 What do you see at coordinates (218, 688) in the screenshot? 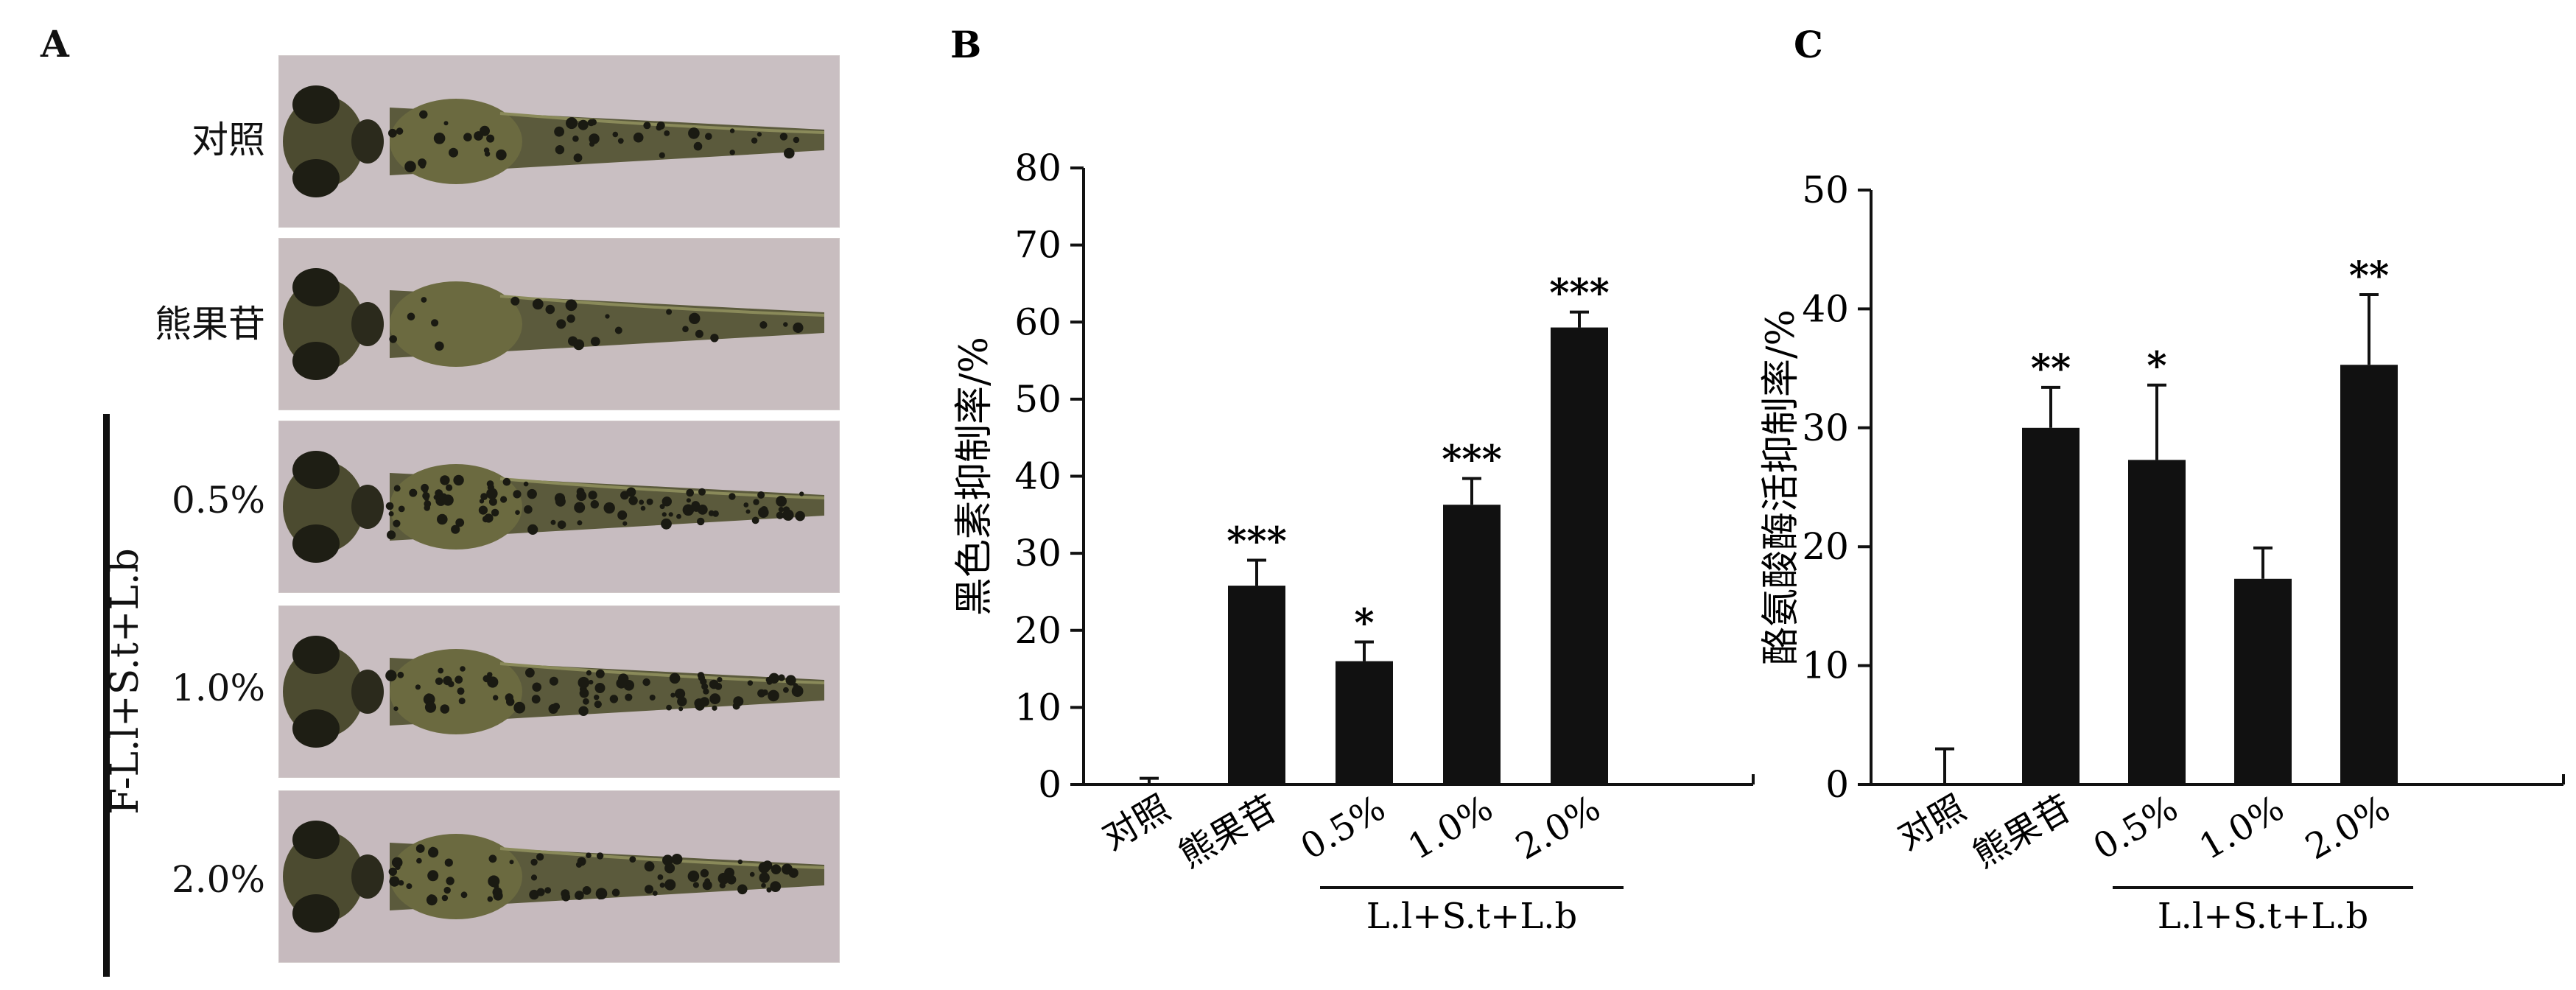
I see `photo-label-1-0: 1.0%` at bounding box center [218, 688].